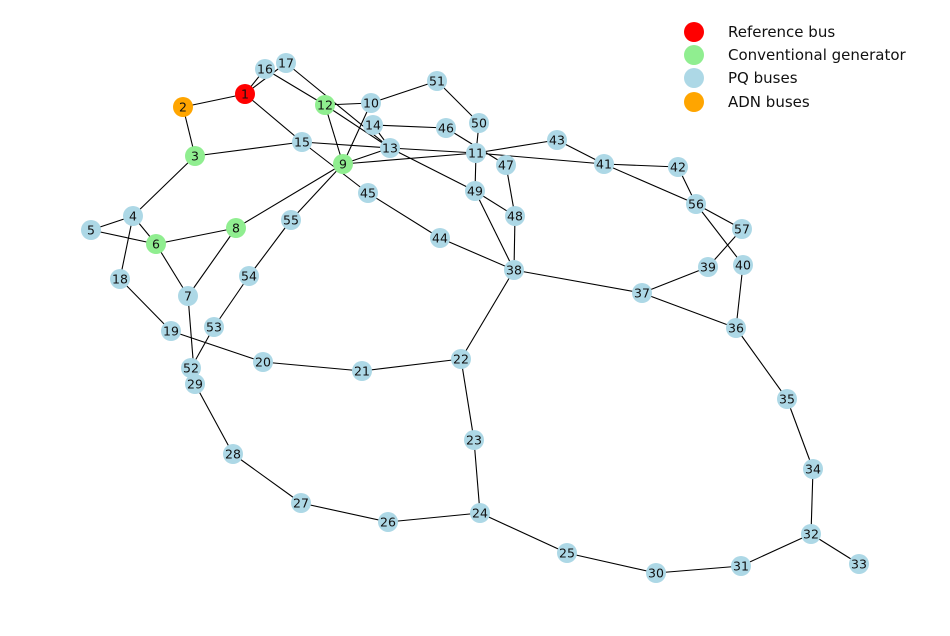  I want to click on node-7: 7, so click(188, 296).